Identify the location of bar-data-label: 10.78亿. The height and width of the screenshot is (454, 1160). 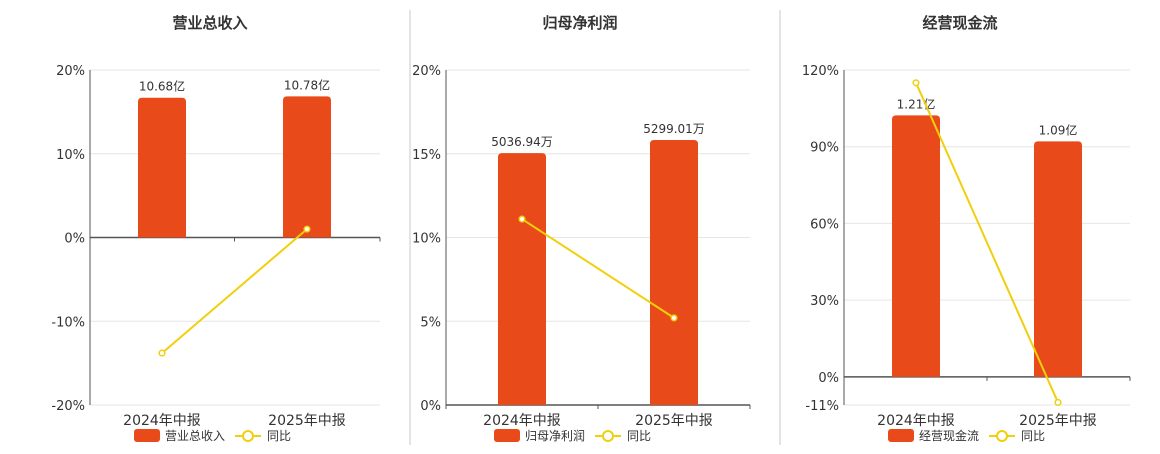
(307, 84).